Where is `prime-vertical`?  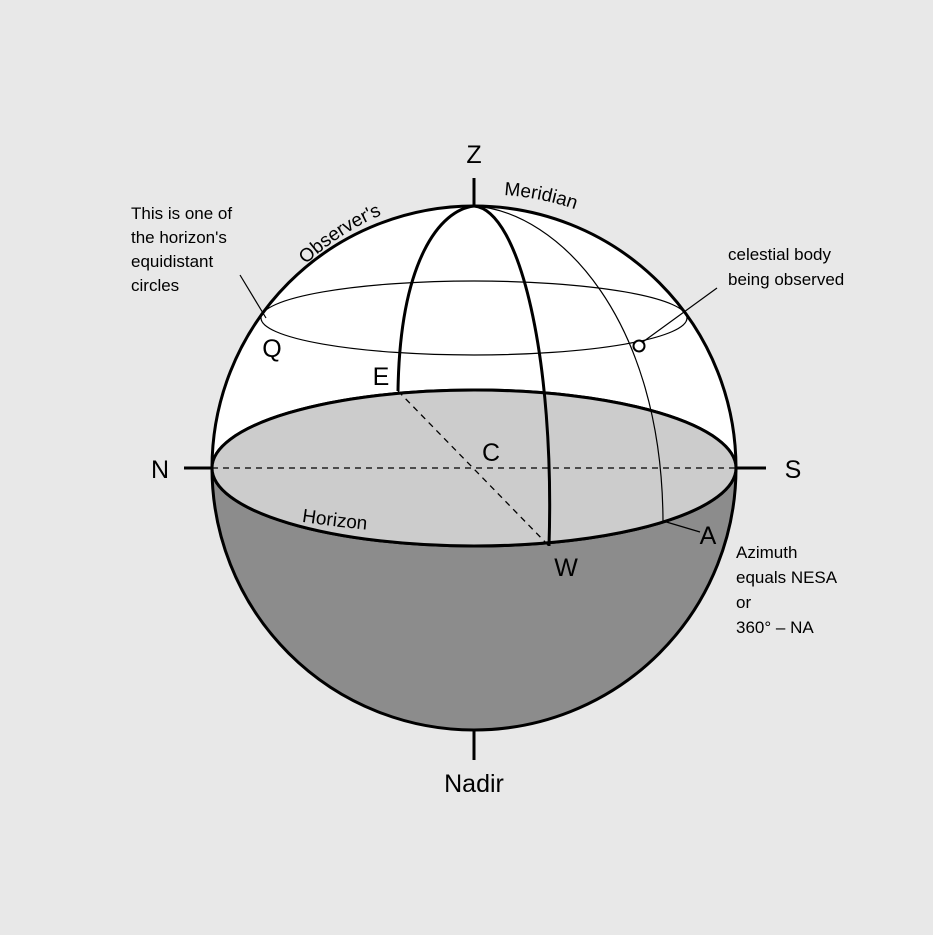 prime-vertical is located at coordinates (474, 375).